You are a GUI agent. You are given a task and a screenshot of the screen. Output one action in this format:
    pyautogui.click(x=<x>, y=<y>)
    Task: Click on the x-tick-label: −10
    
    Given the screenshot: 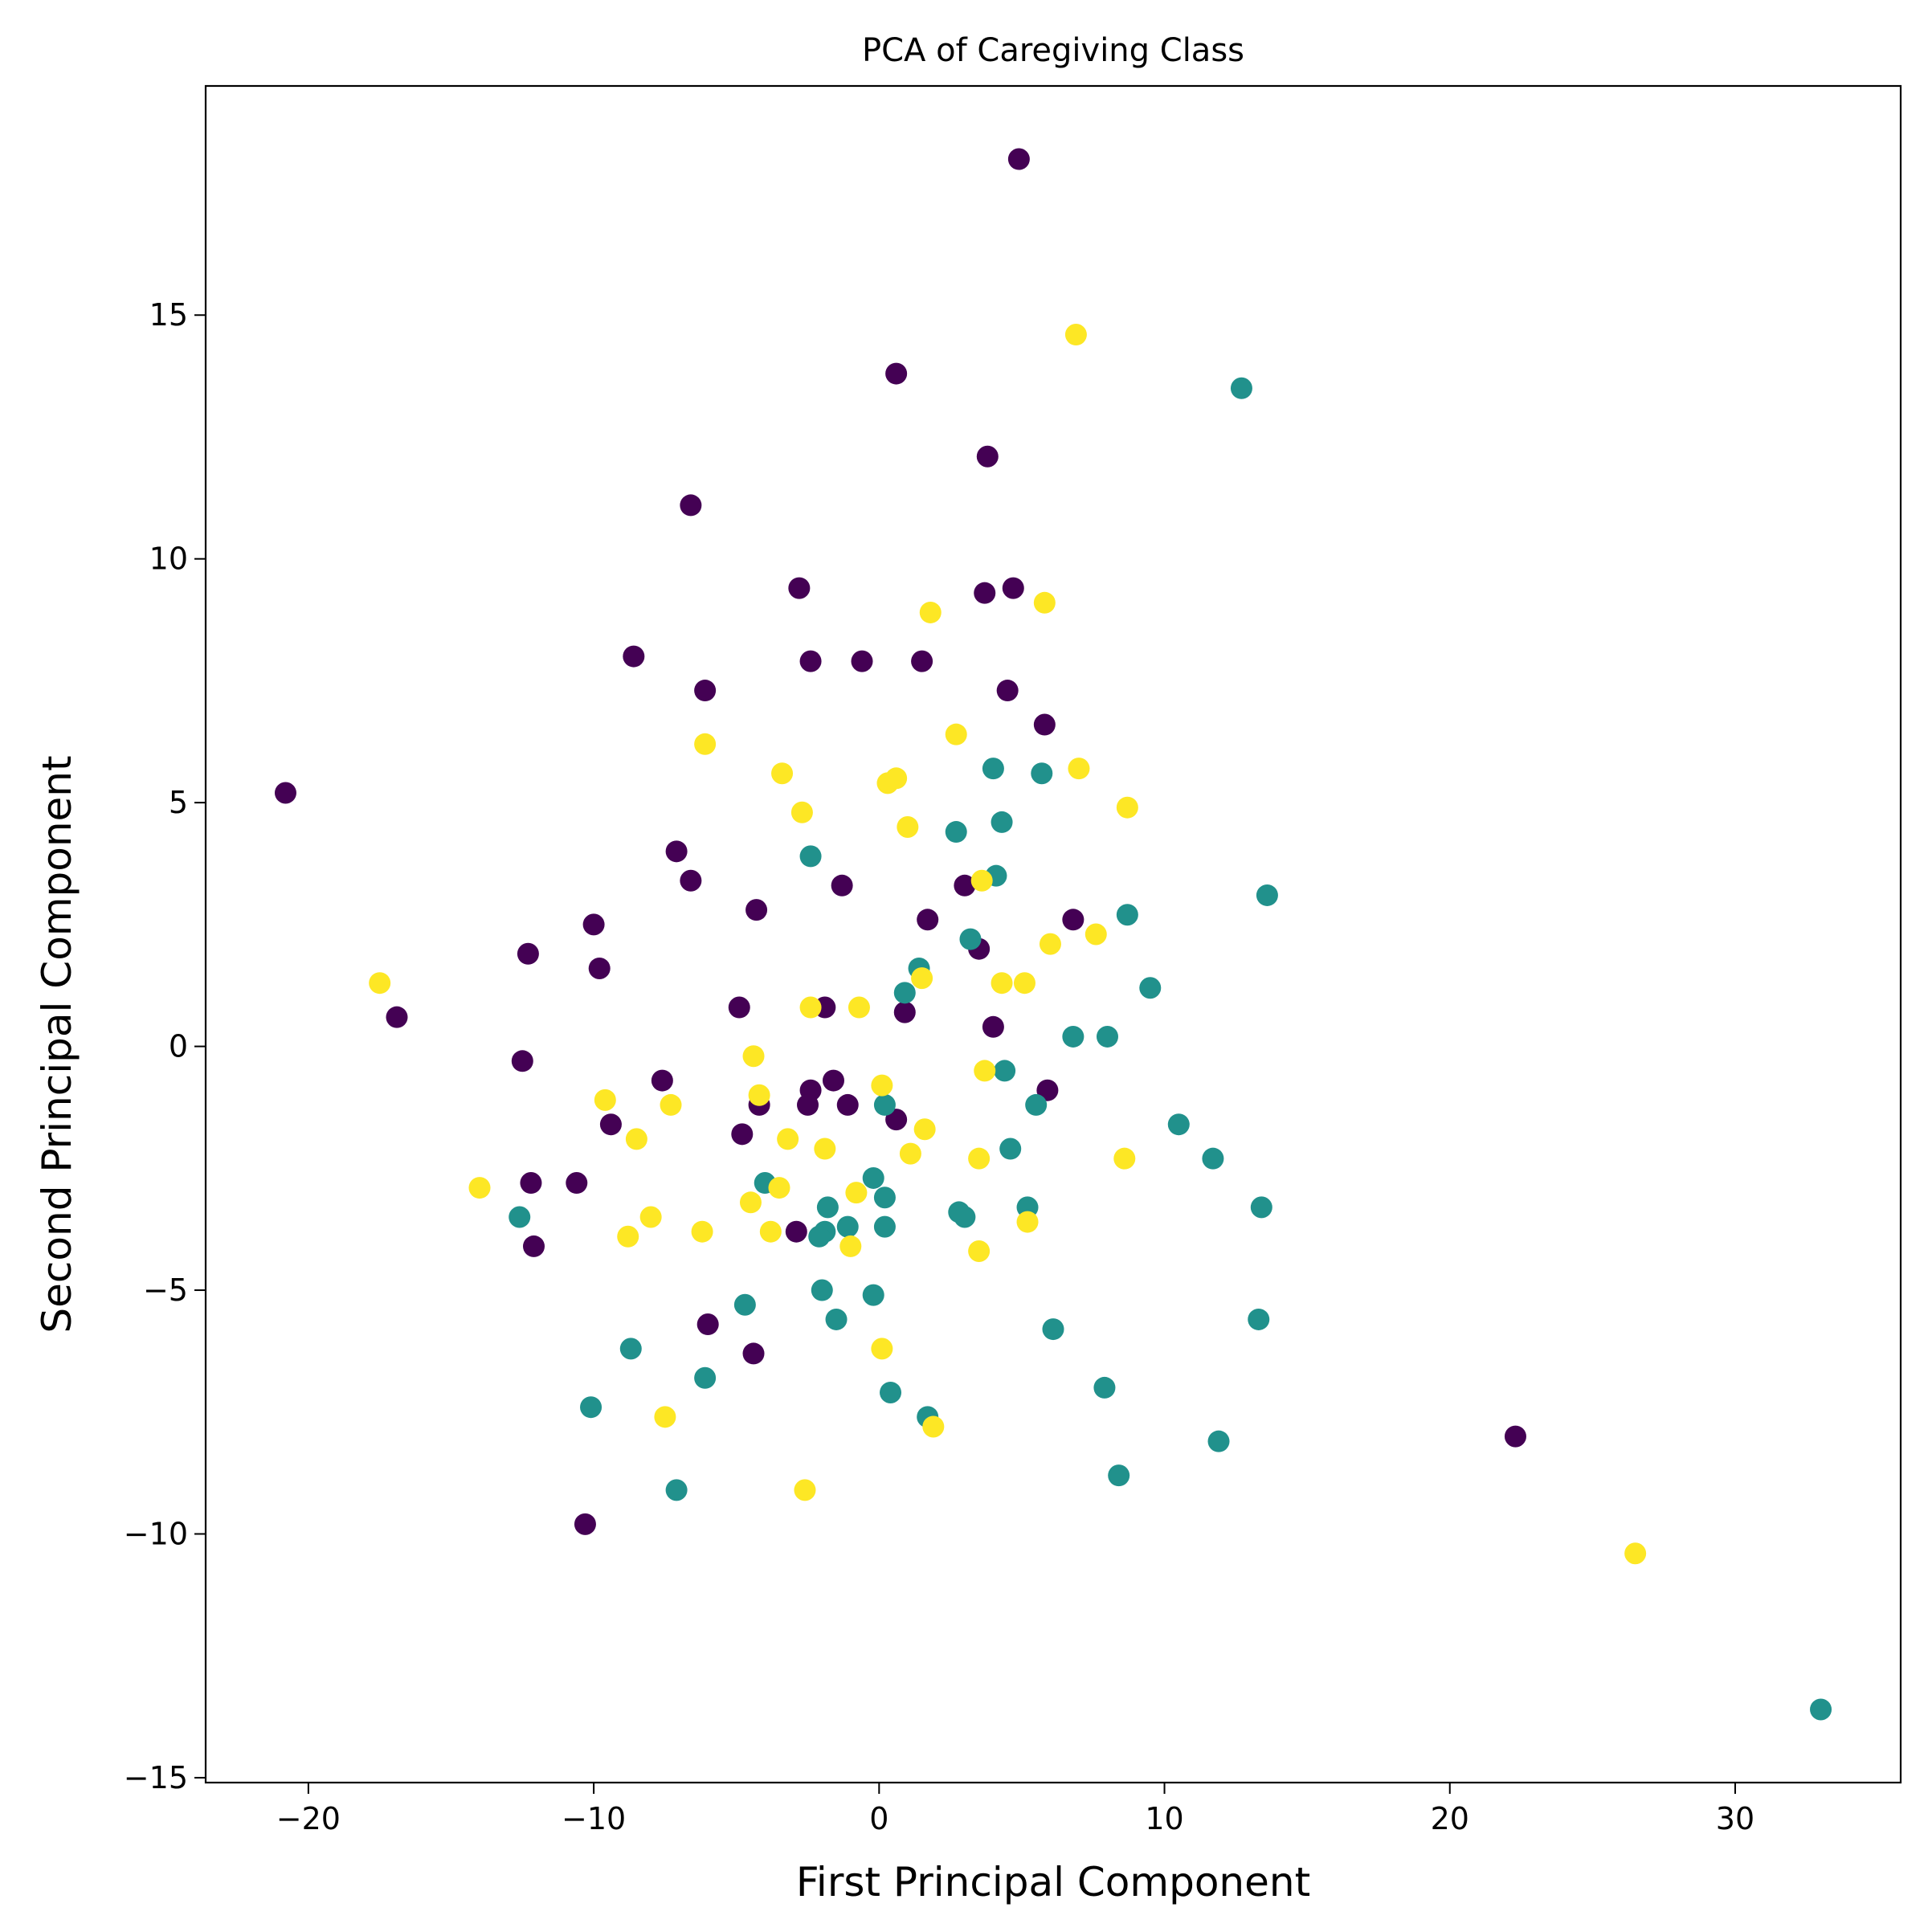 What is the action you would take?
    pyautogui.click(x=594, y=1818)
    